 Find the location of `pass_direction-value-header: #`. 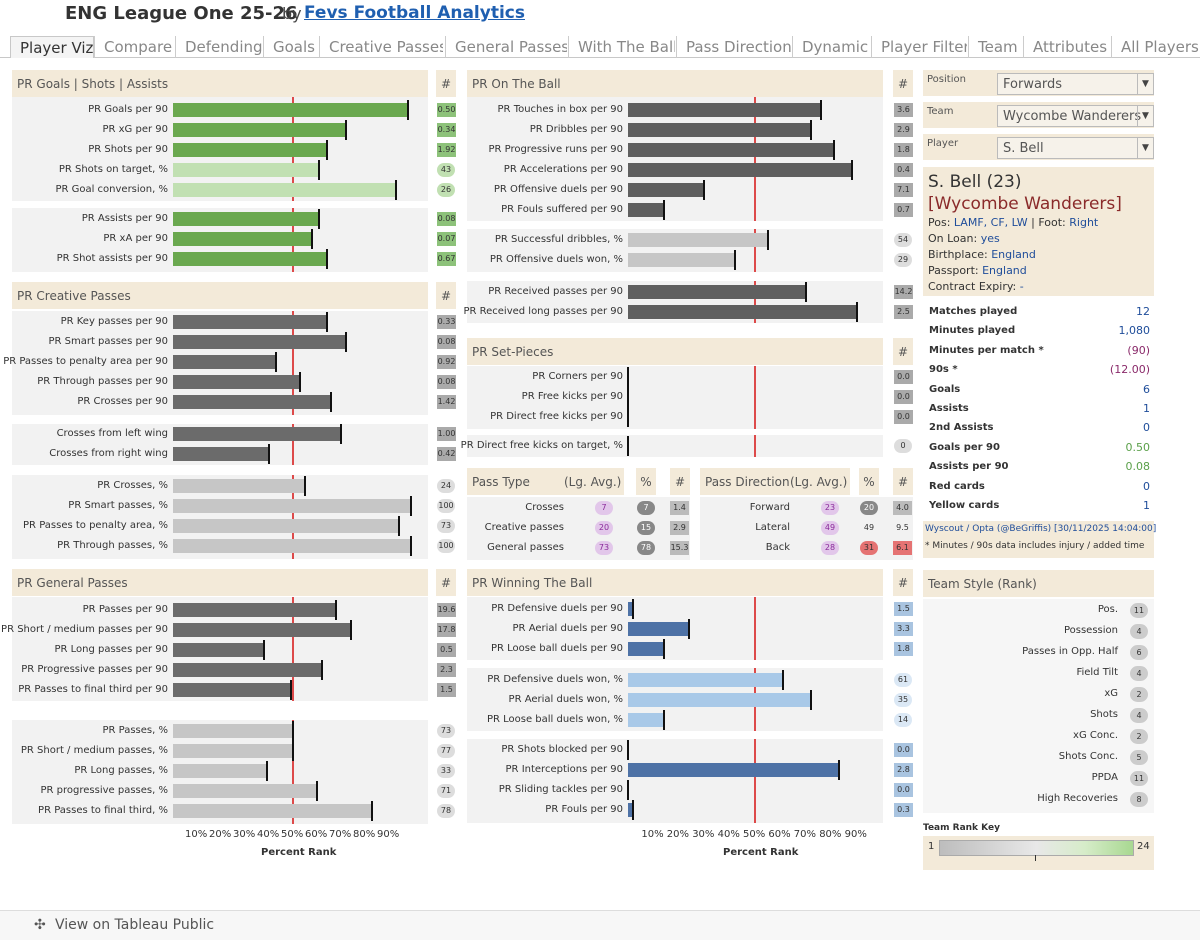

pass_direction-value-header: # is located at coordinates (903, 481).